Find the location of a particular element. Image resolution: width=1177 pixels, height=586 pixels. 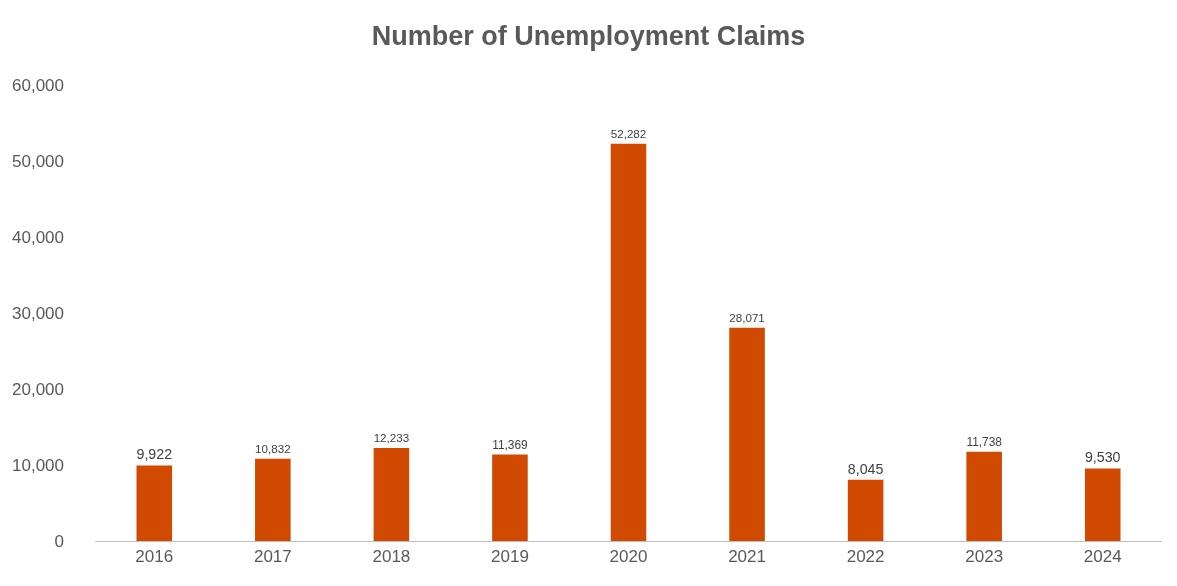

data-label: 28,071 is located at coordinates (747, 317).